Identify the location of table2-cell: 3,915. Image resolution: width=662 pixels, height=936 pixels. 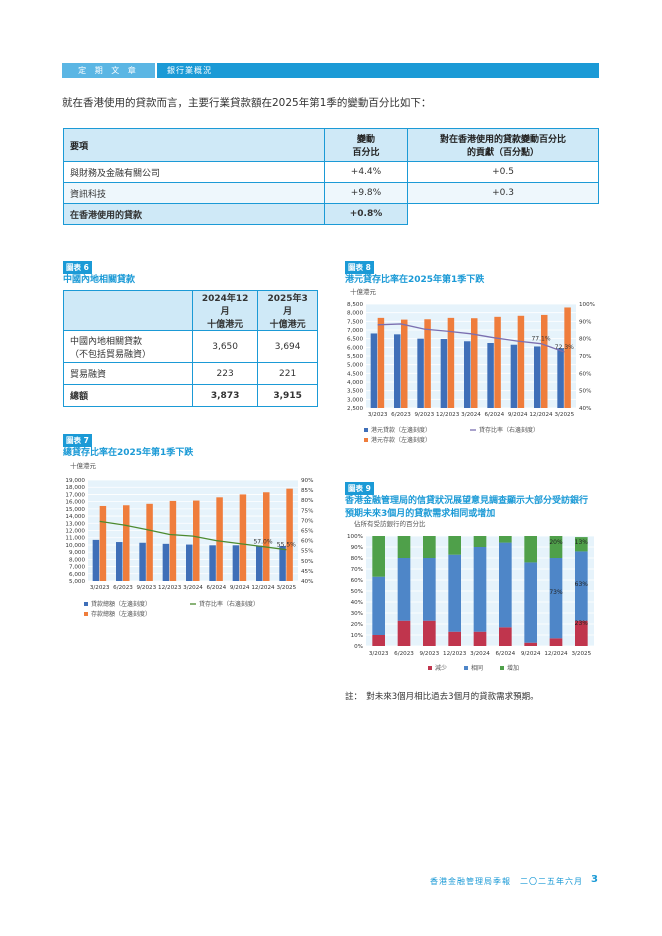
(287, 395).